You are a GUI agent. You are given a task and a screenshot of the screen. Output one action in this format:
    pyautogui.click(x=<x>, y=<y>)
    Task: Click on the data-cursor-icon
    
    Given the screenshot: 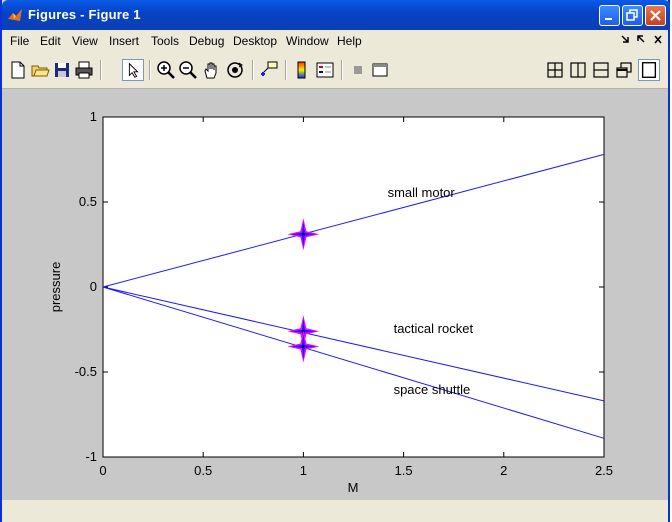 What is the action you would take?
    pyautogui.click(x=269, y=70)
    